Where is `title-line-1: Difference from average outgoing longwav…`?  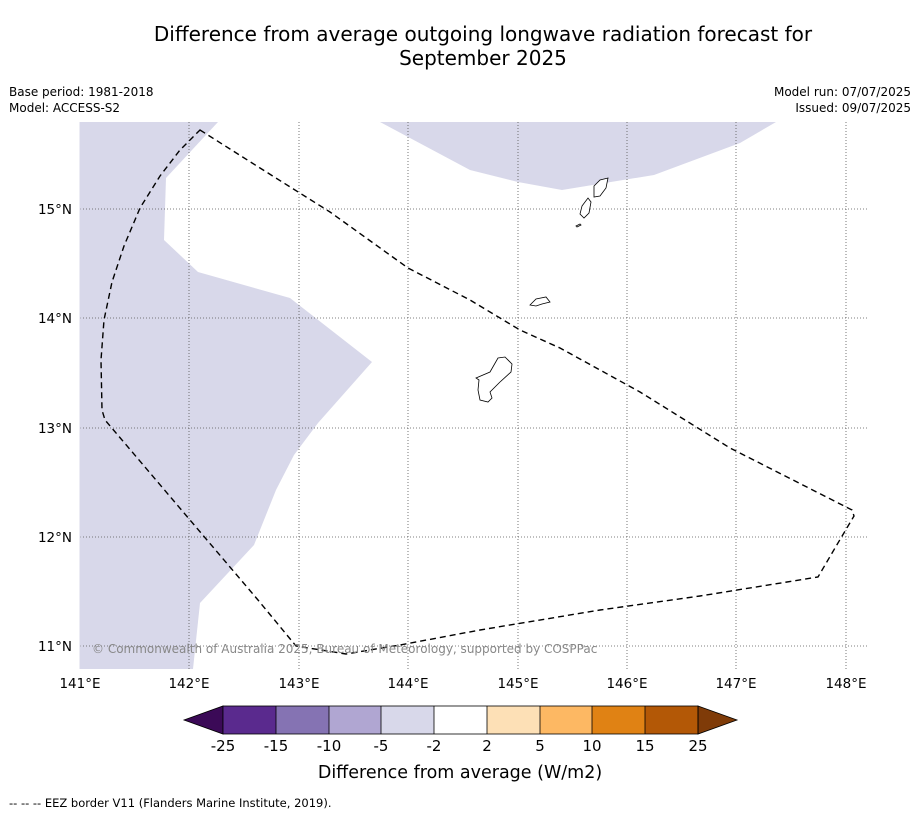 title-line-1: Difference from average outgoing longwav… is located at coordinates (483, 34).